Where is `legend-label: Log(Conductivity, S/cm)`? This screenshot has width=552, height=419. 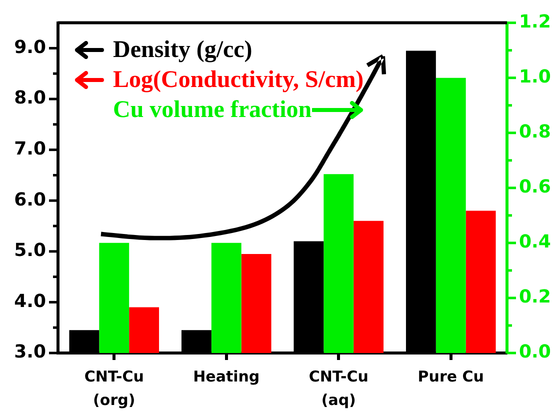
legend-label: Log(Conductivity, S/cm) is located at coordinates (238, 80).